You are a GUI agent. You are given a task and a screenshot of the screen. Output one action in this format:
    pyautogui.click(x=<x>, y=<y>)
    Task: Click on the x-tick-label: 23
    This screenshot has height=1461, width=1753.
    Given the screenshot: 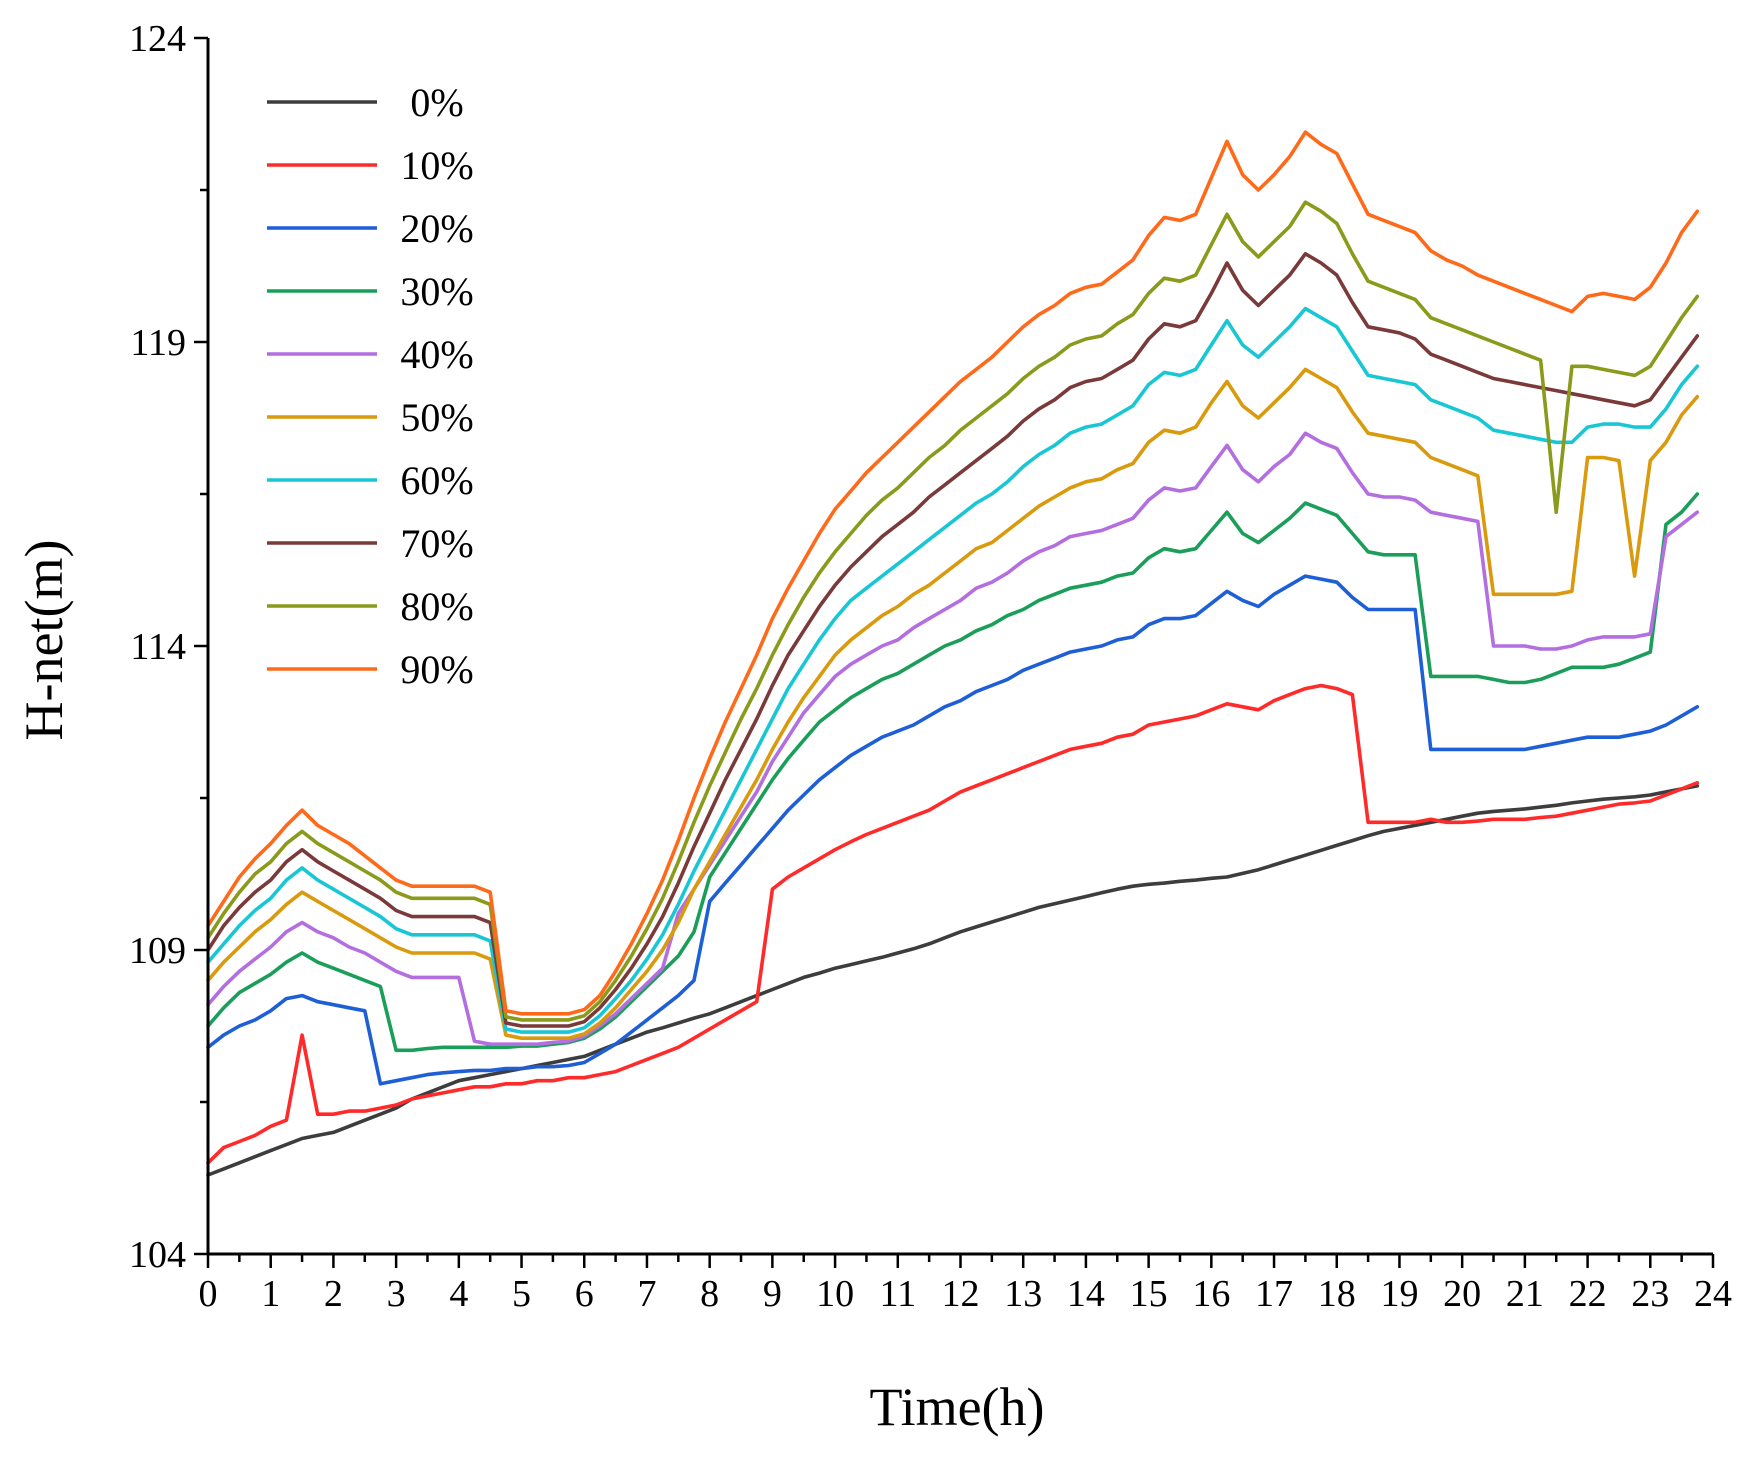 What is the action you would take?
    pyautogui.click(x=1650, y=1294)
    